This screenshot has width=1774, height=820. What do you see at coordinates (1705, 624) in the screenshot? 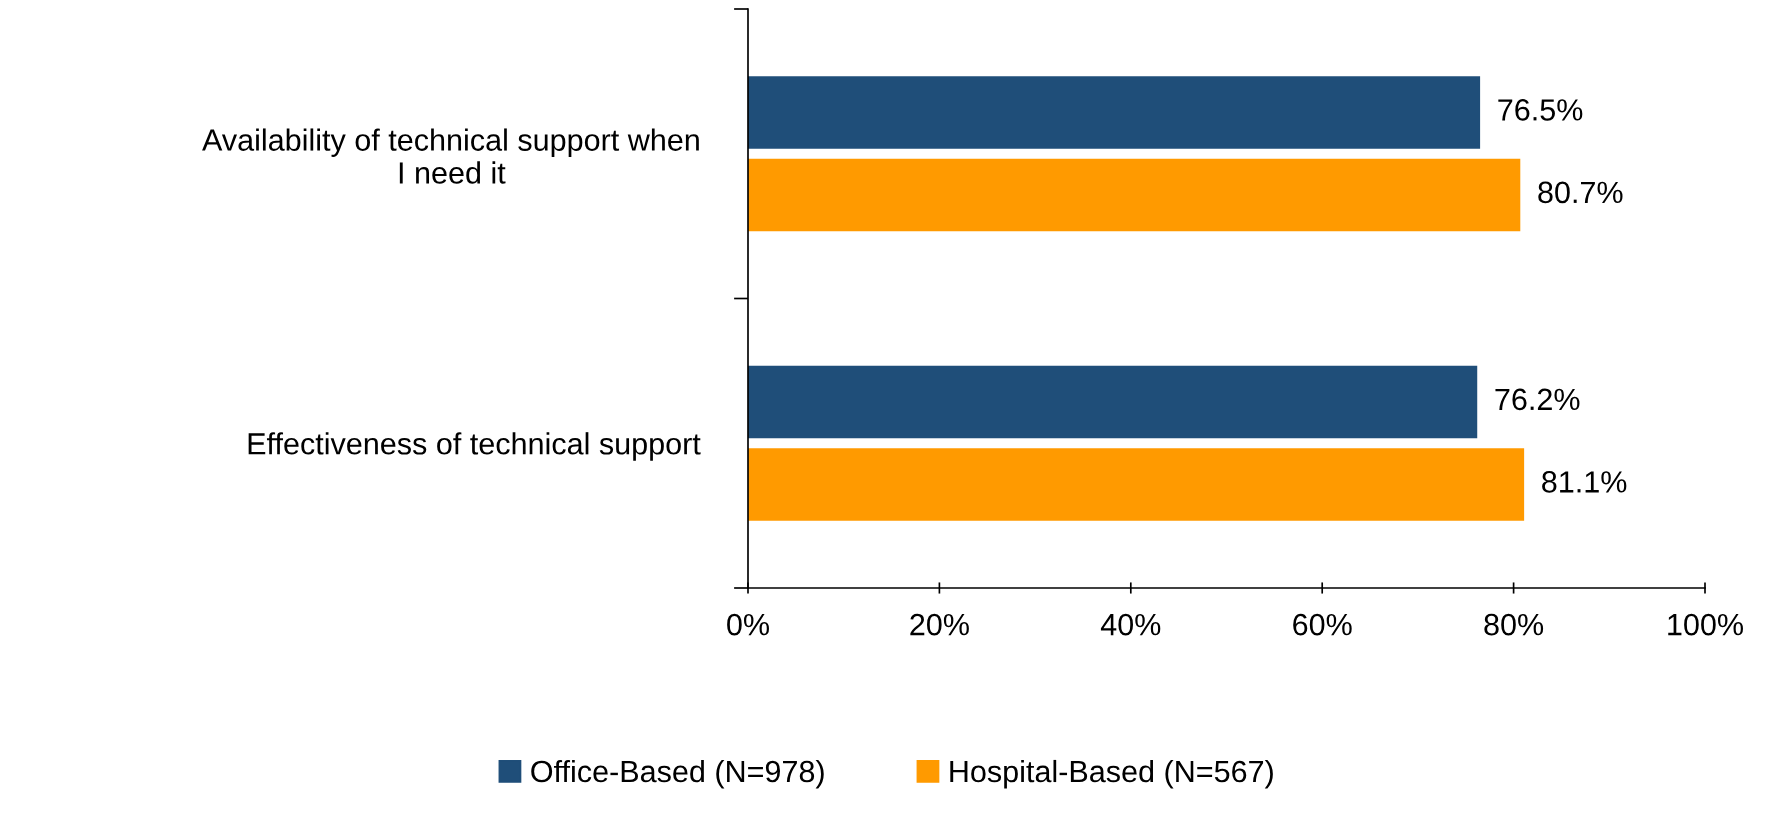
I see `x-tick-label: 100%` at bounding box center [1705, 624].